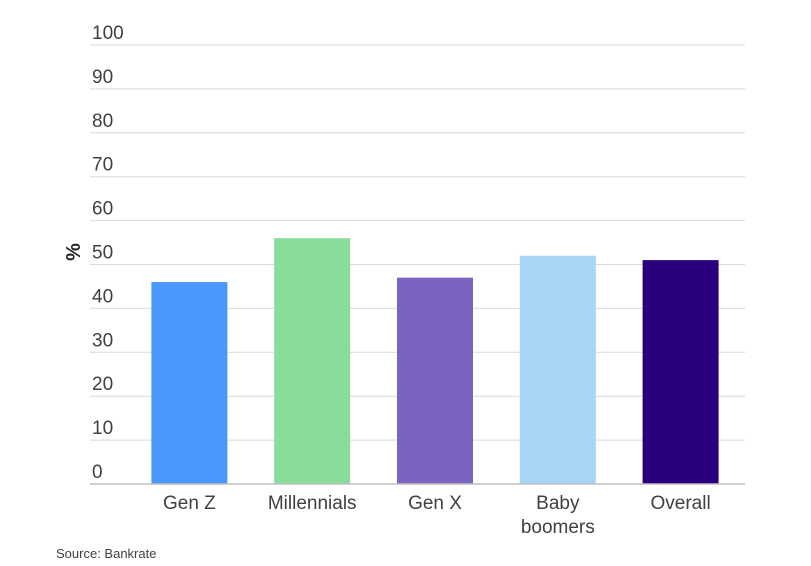 Image resolution: width=811 pixels, height=566 pixels. I want to click on bar-baby-boomers, so click(557, 369).